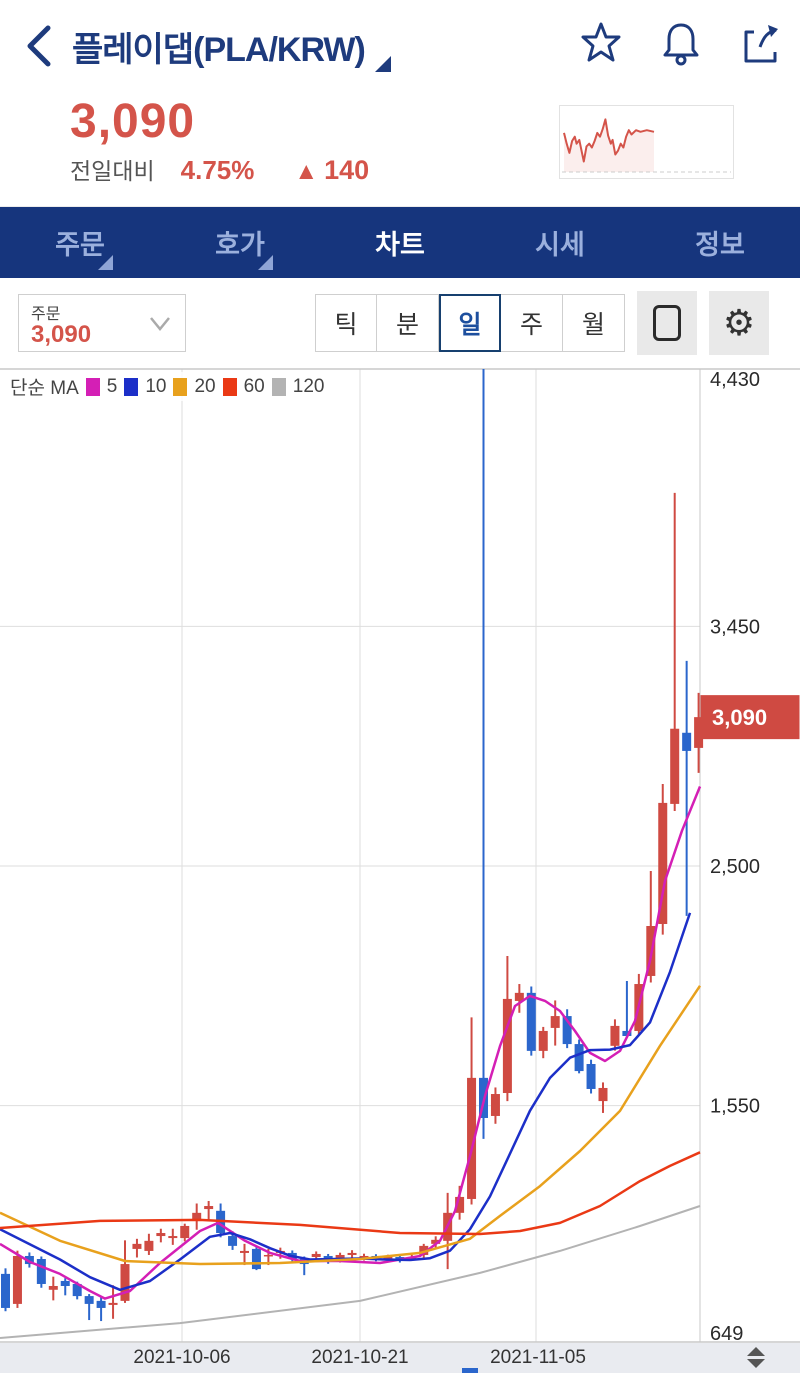 Image resolution: width=800 pixels, height=1373 pixels. I want to click on chart-settings-button: ⚙, so click(739, 323).